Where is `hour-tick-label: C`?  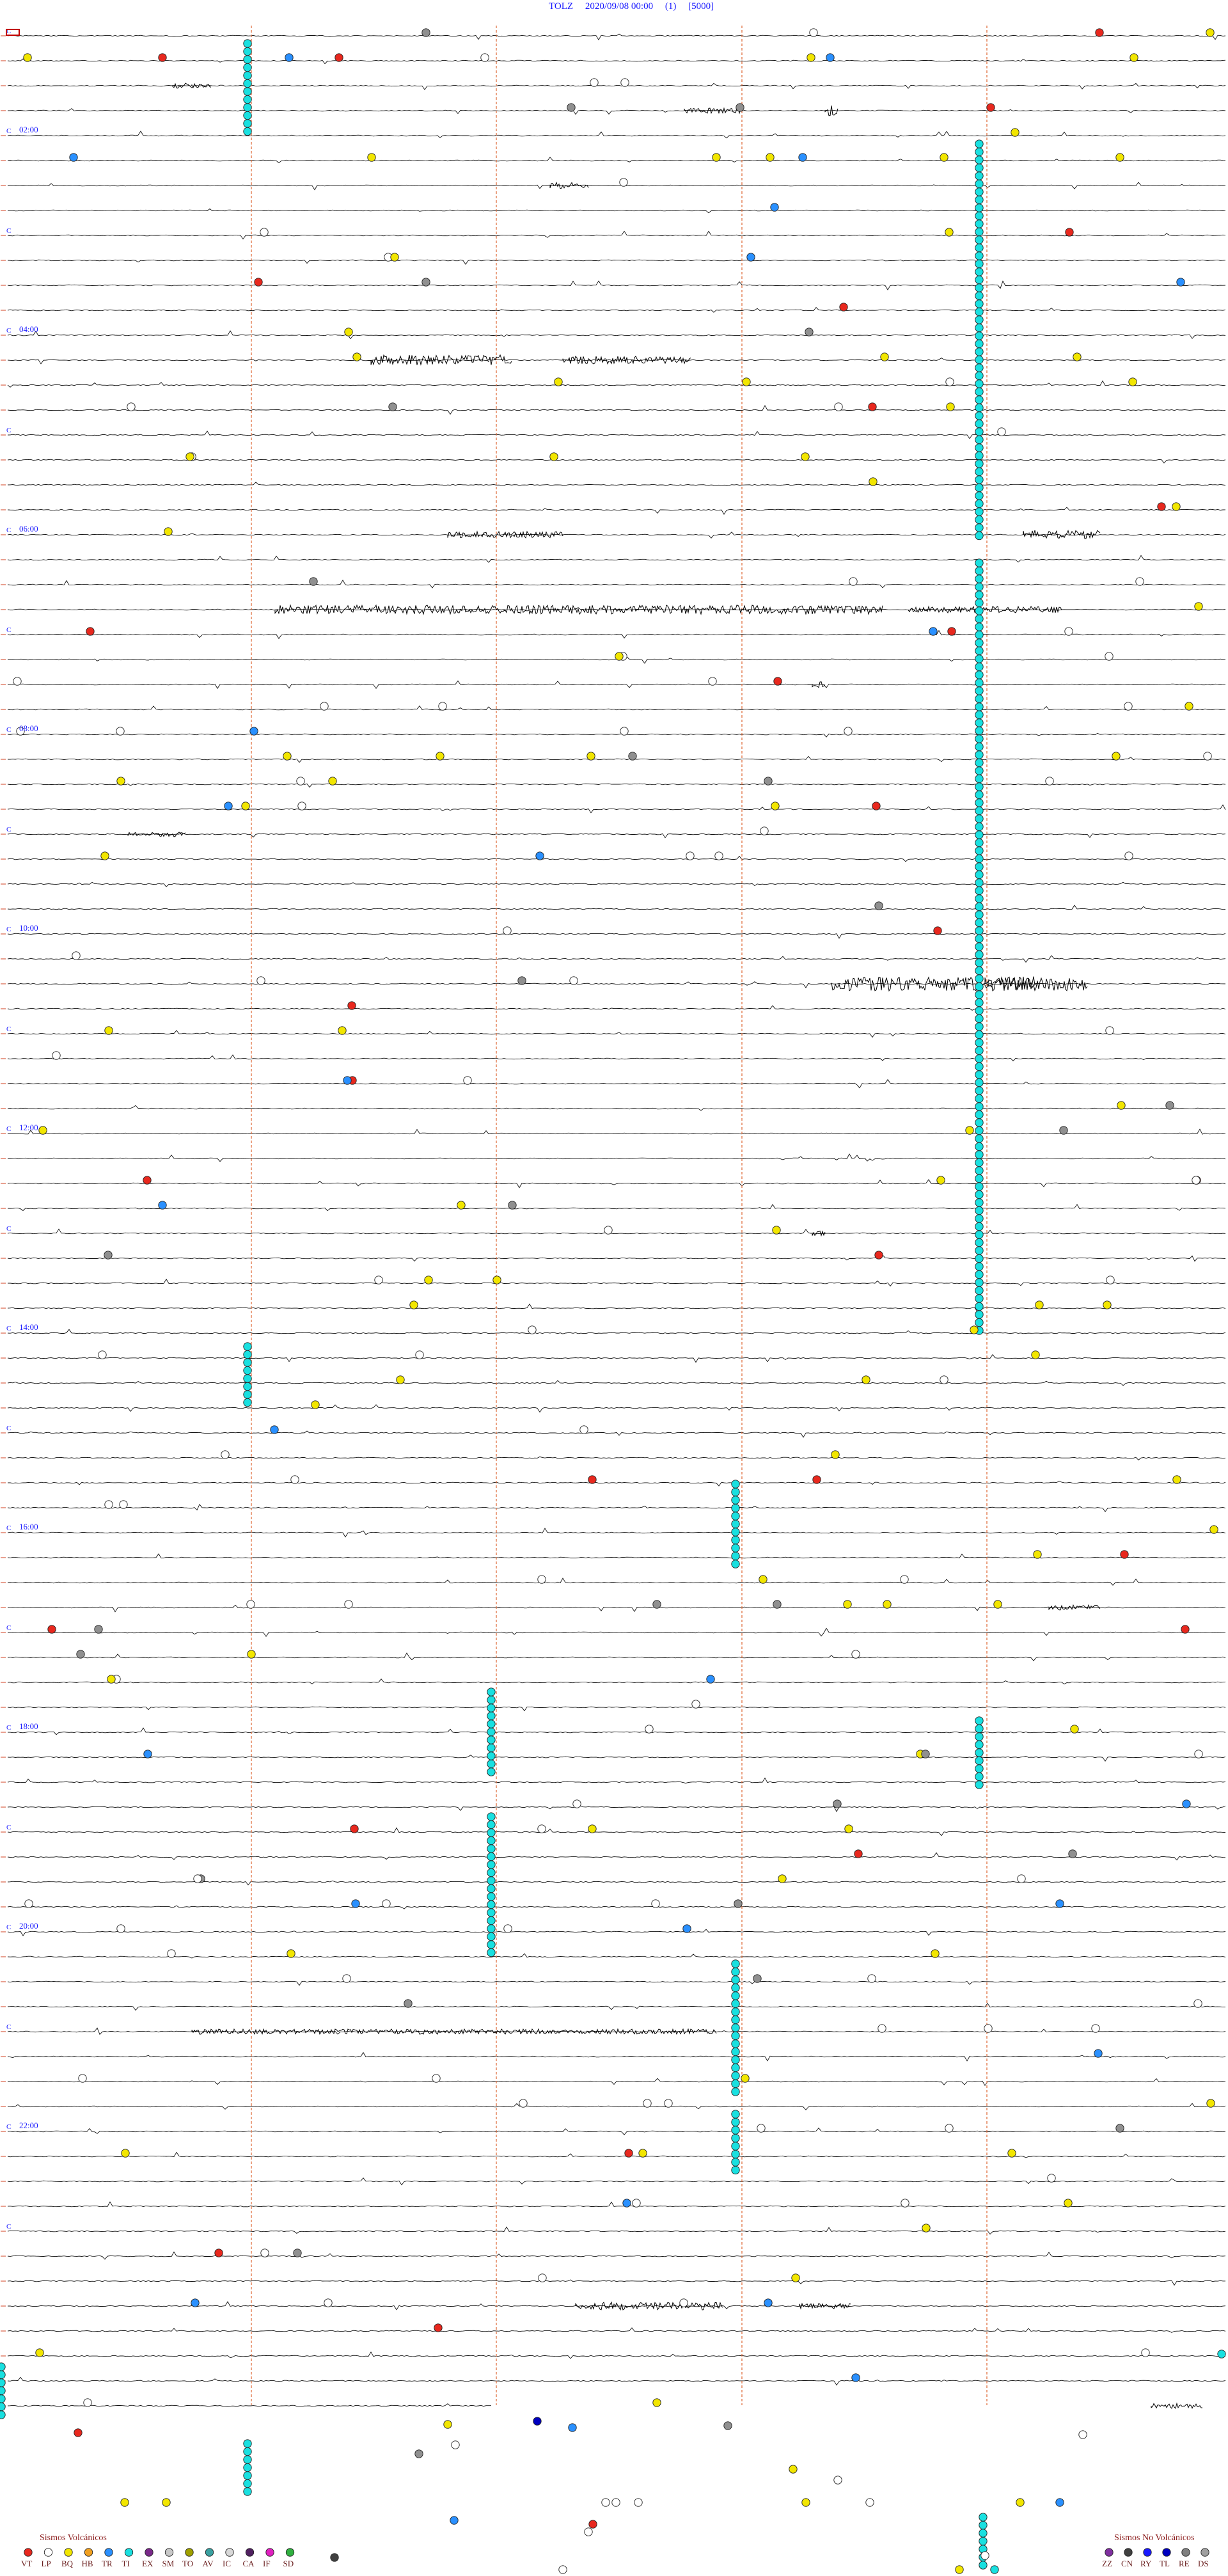 hour-tick-label: C is located at coordinates (8, 1428).